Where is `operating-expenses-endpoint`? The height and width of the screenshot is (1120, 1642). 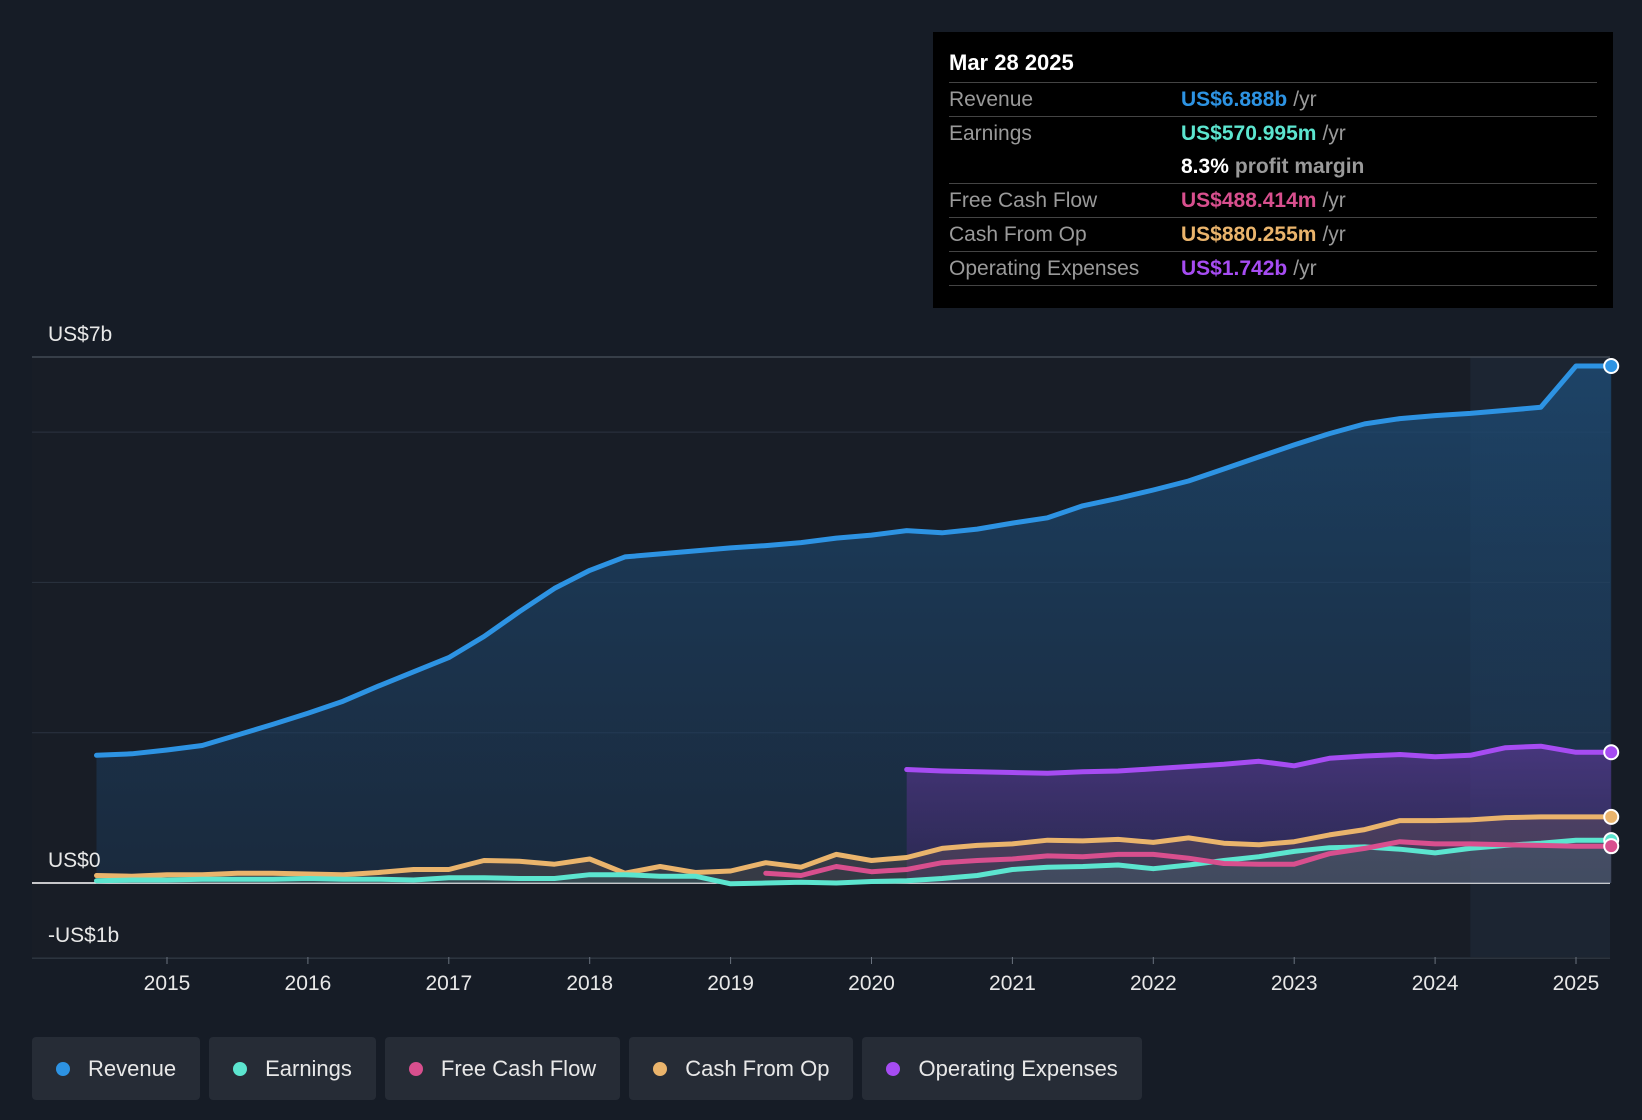
operating-expenses-endpoint is located at coordinates (1611, 752).